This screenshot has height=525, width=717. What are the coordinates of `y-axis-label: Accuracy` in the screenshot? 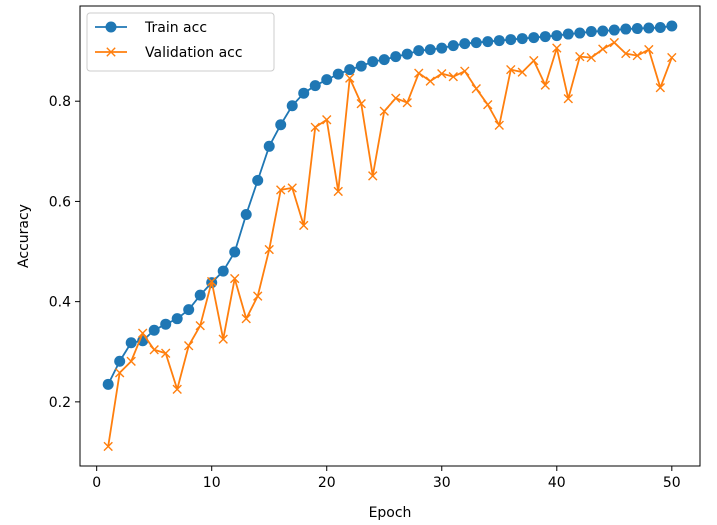 It's located at (24, 236).